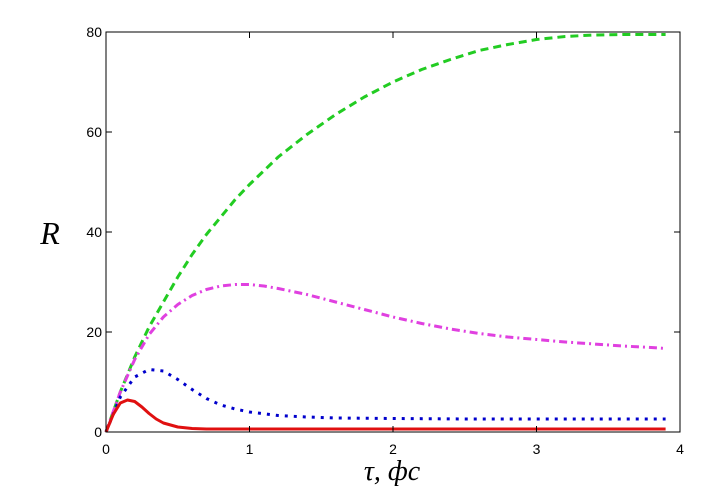 The width and height of the screenshot is (702, 504). I want to click on y-tick-label: 0, so click(98, 432).